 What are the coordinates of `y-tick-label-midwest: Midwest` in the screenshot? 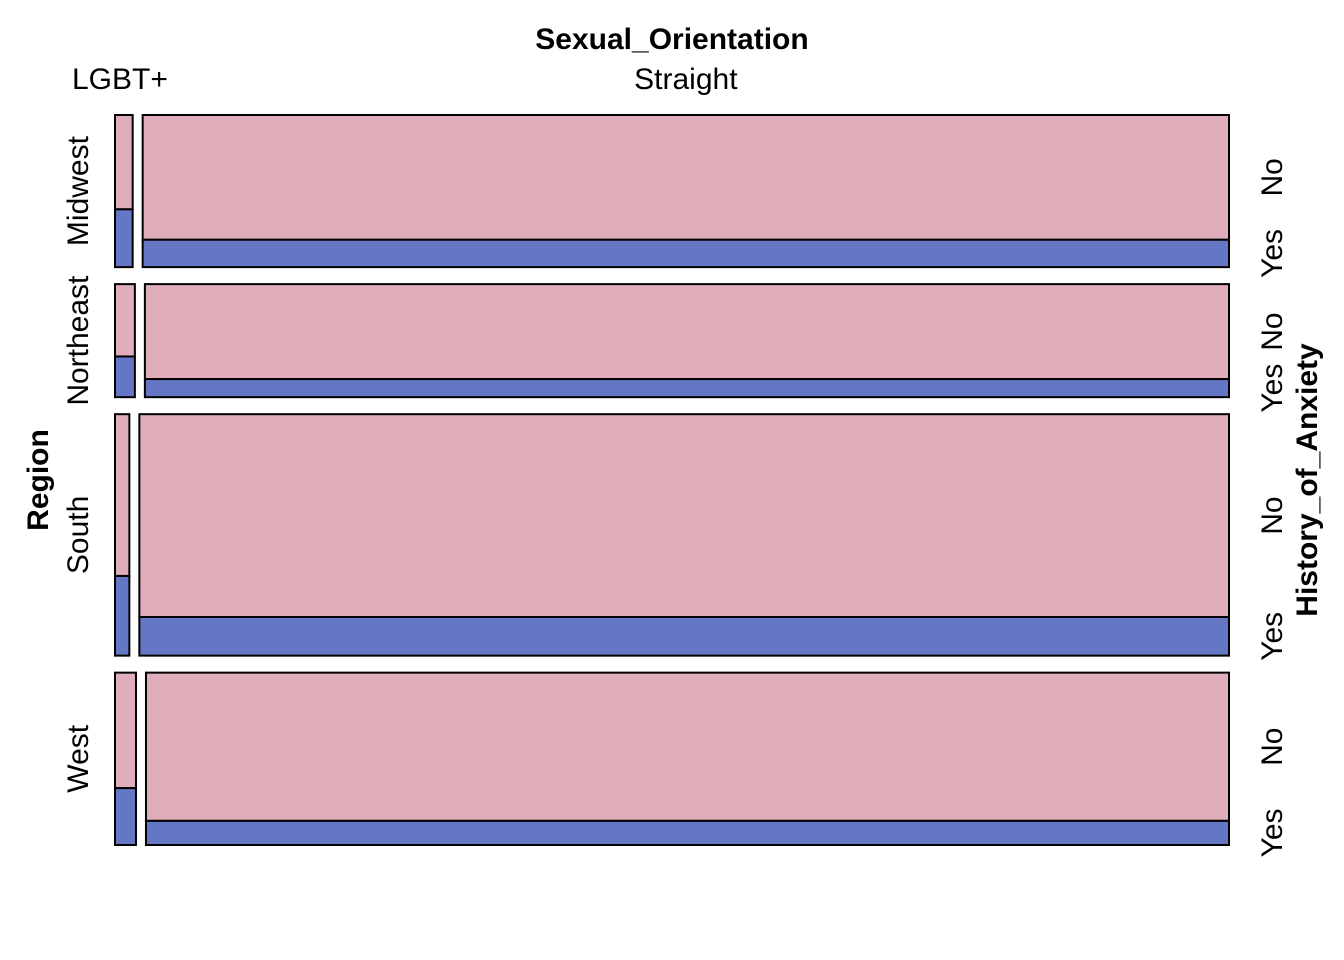 It's located at (78, 190).